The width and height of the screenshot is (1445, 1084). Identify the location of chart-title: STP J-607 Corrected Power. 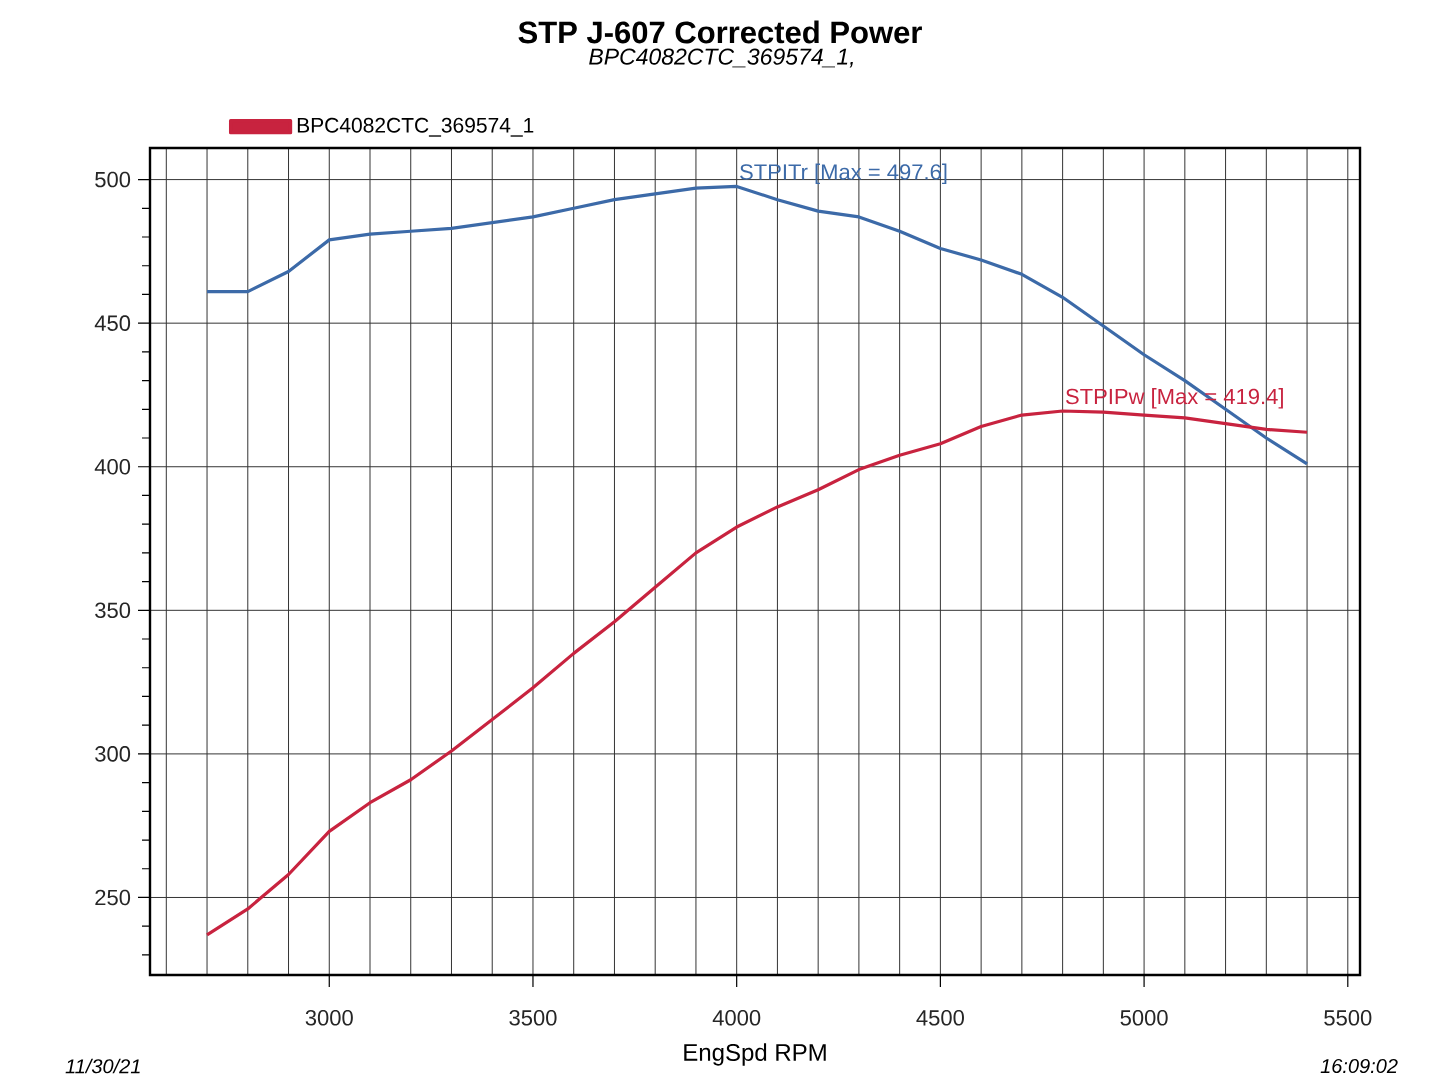
(720, 32).